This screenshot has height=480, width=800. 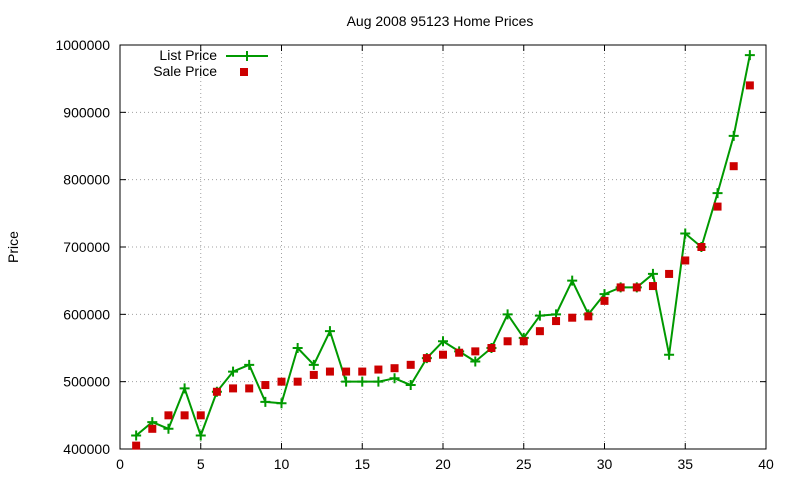 I want to click on chart-title: Aug 2008 95123 Home Prices, so click(x=440, y=21).